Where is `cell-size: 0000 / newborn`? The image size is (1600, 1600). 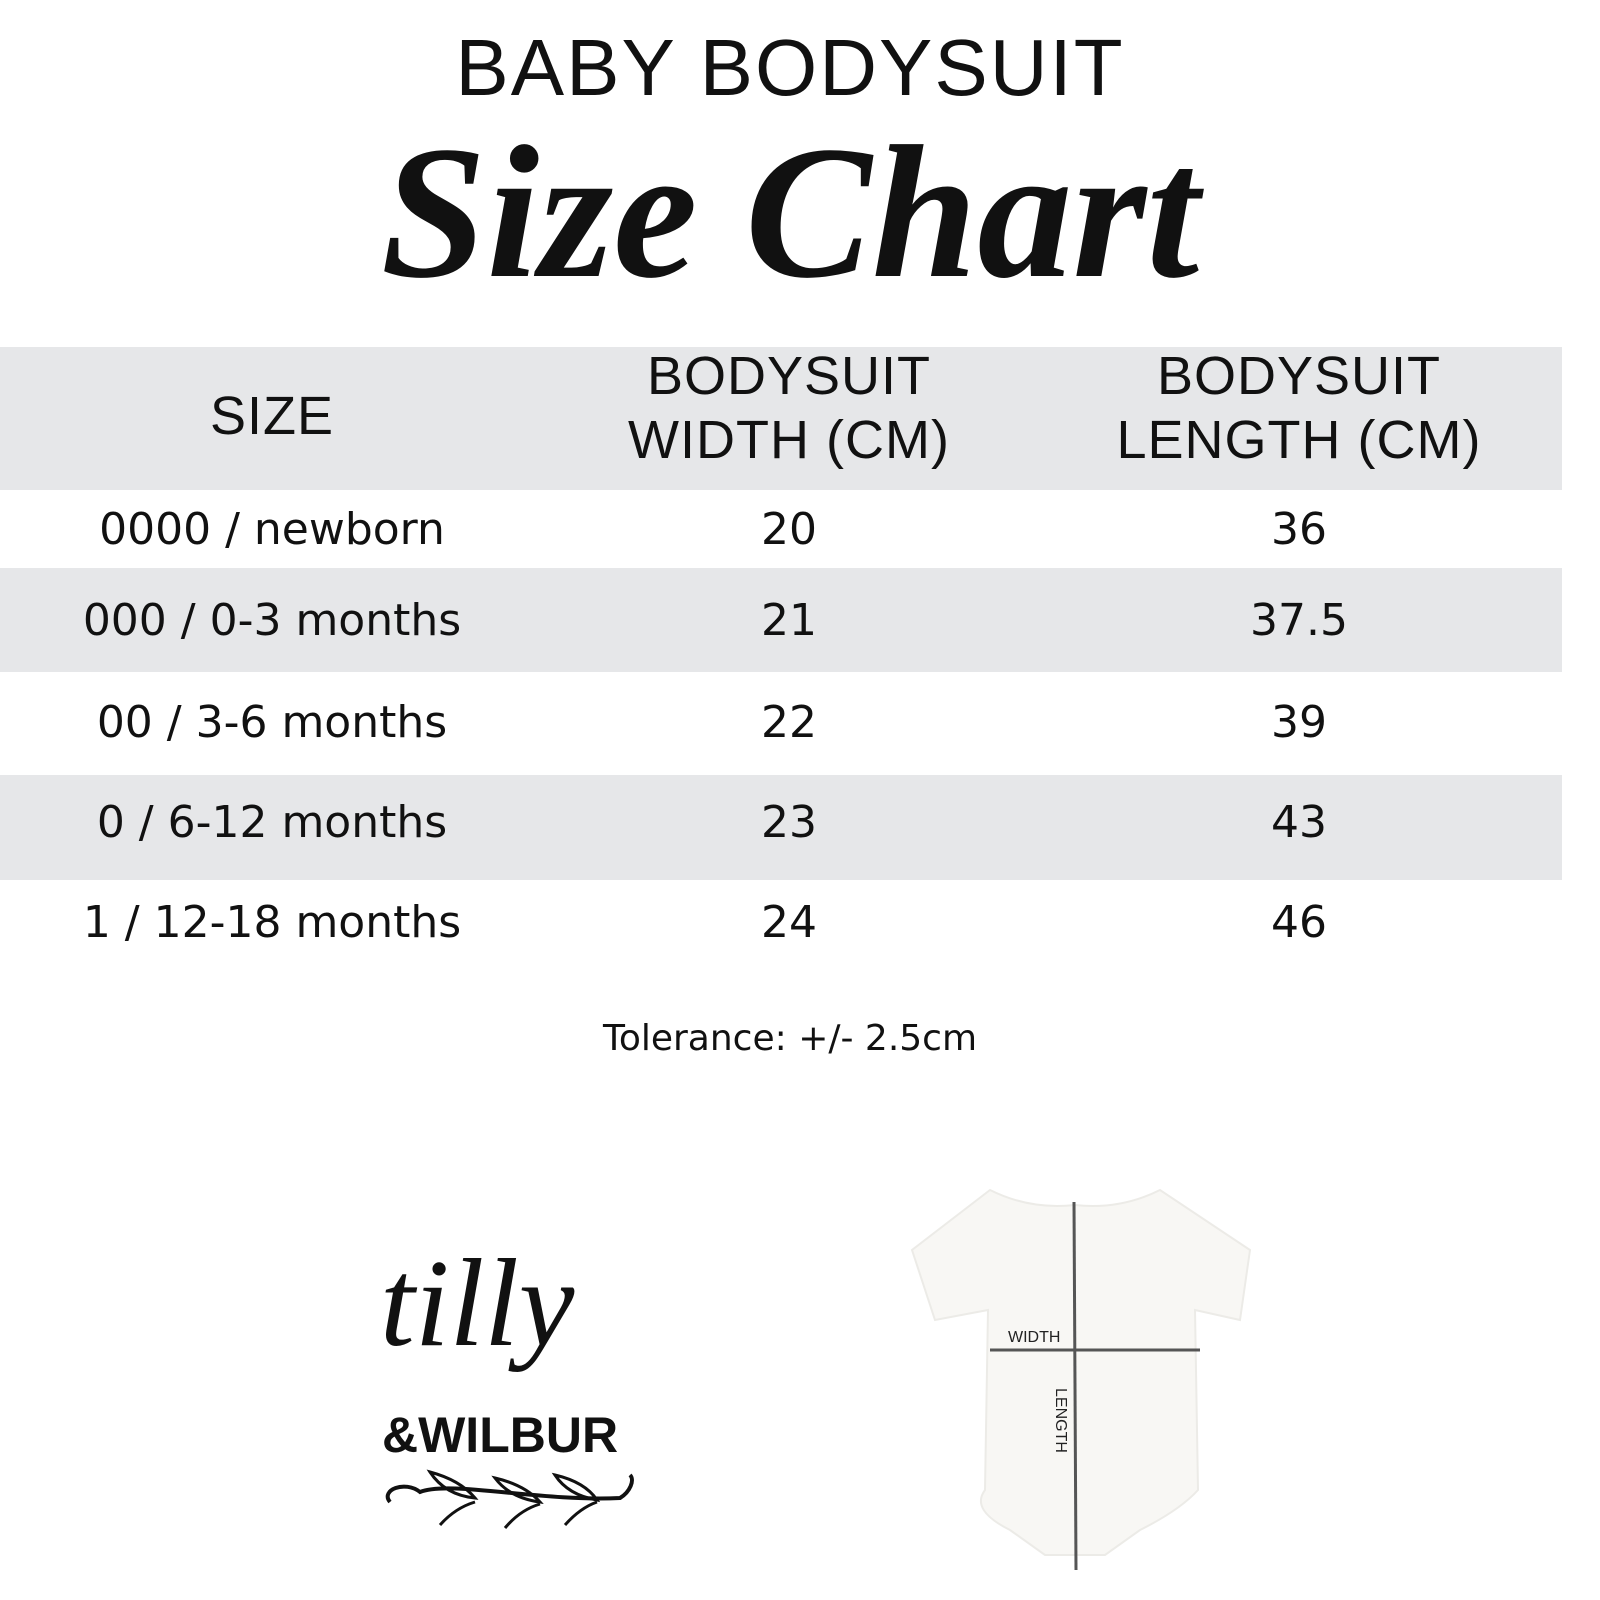 cell-size: 0000 / newborn is located at coordinates (272, 529).